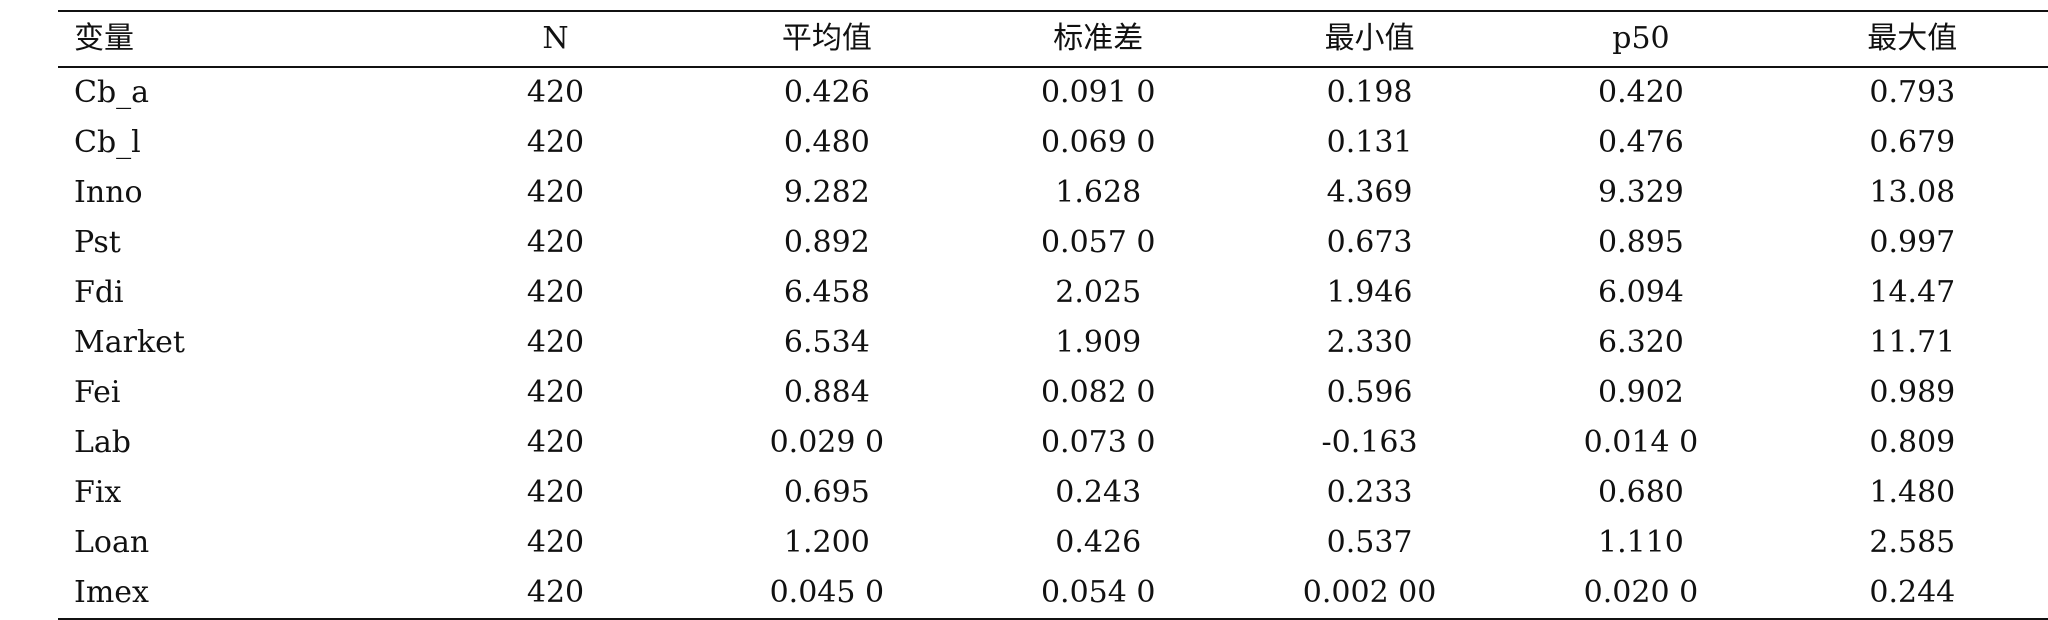  Describe the element at coordinates (555, 38) in the screenshot. I see `header-n: N` at that location.